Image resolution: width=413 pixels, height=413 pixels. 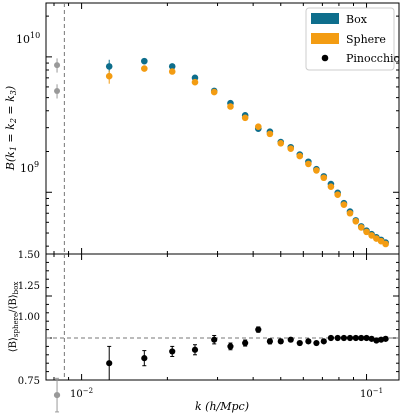 What do you see at coordinates (29, 381) in the screenshot?
I see `ratio-tick-label-0.75: 0.75` at bounding box center [29, 381].